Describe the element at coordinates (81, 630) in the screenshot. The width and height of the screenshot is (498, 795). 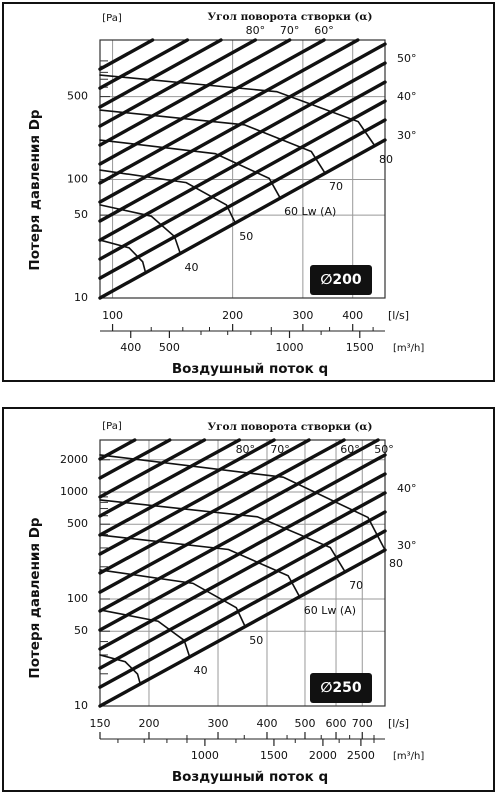
I see `y-tick-label: 50` at that location.